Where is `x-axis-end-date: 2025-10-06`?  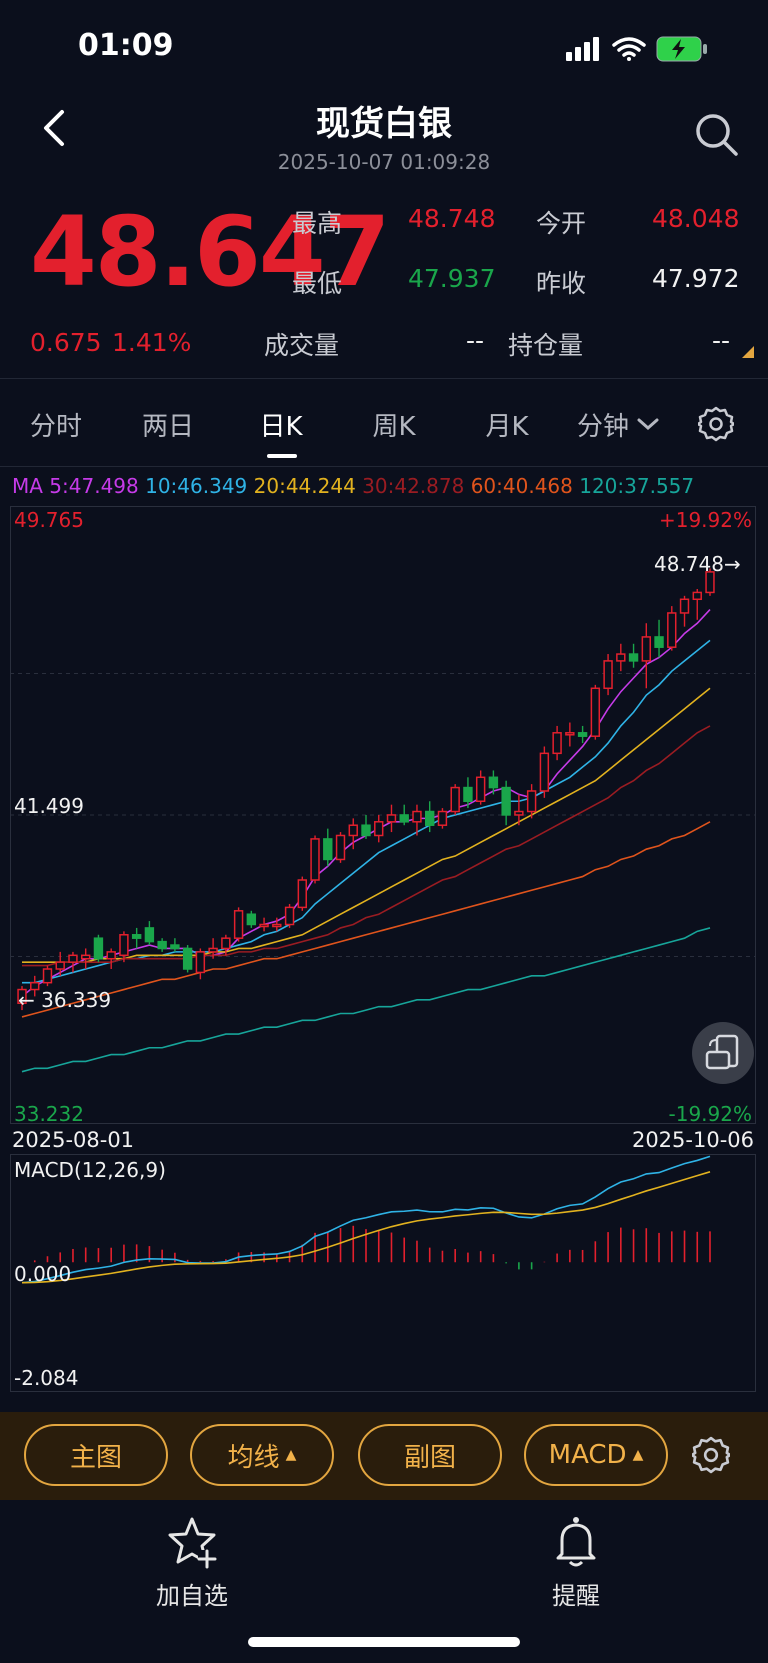
x-axis-end-date: 2025-10-06 is located at coordinates (692, 1140).